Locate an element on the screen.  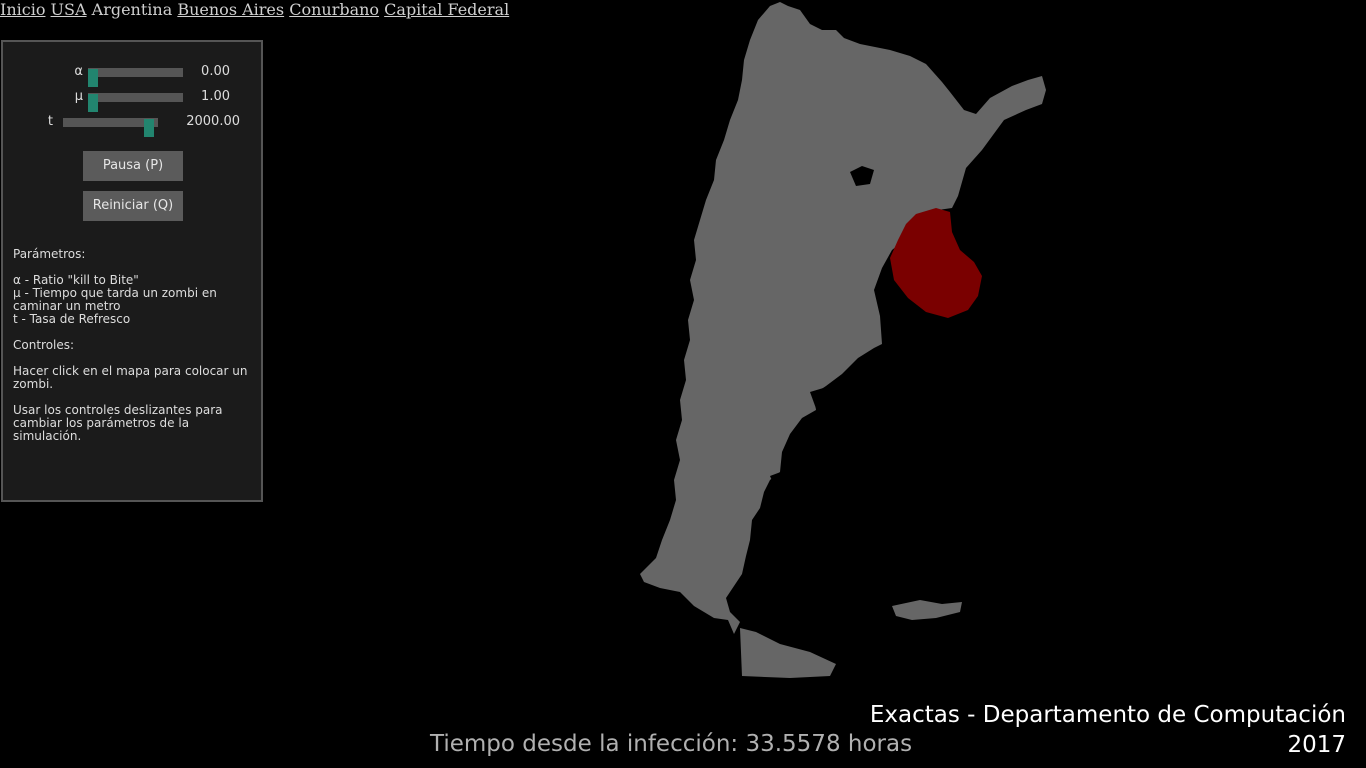
nav-link-inicio: Inicio is located at coordinates (23, 9).